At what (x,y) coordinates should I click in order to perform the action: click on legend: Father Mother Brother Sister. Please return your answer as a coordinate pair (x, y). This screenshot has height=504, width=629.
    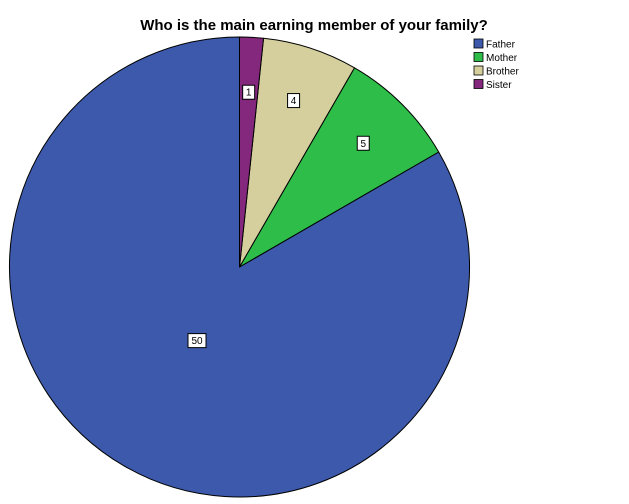
    Looking at the image, I should click on (496, 64).